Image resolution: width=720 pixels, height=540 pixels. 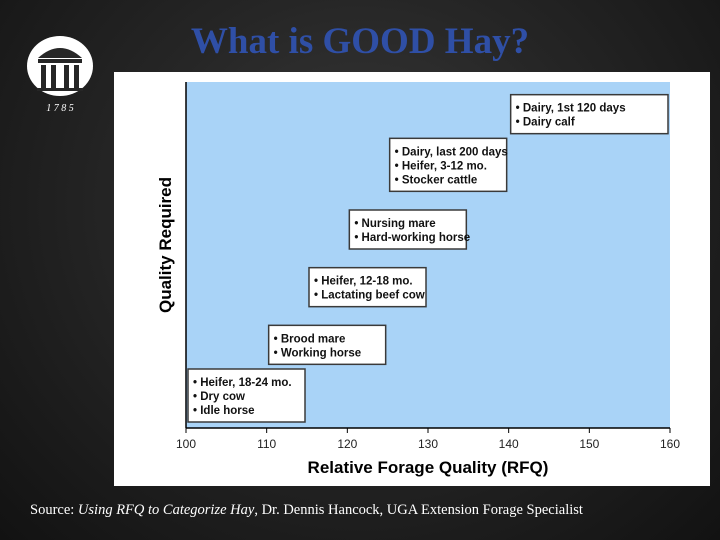 I want to click on source-prefix: Source:, so click(x=54, y=510).